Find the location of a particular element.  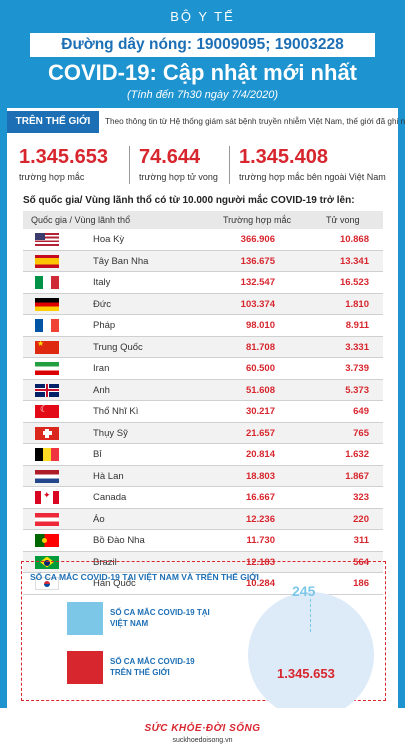

country-name: Bỉ is located at coordinates (97, 454).